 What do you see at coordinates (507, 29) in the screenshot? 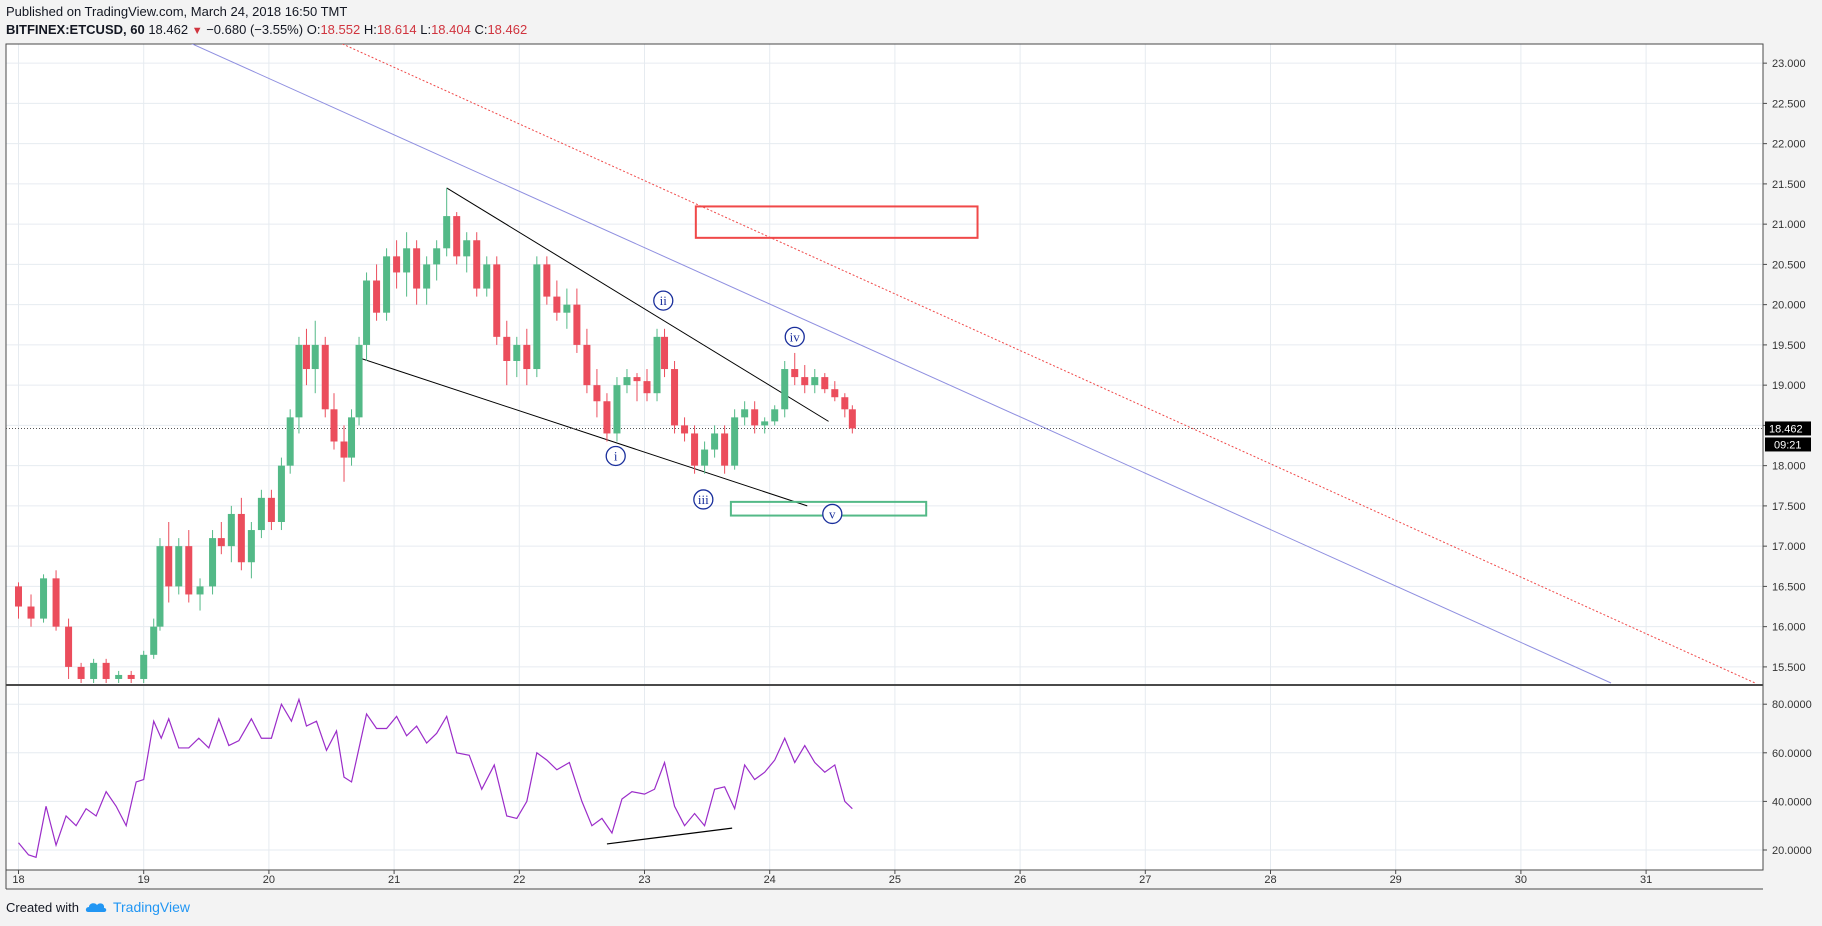
I see `close-value: 18.462` at bounding box center [507, 29].